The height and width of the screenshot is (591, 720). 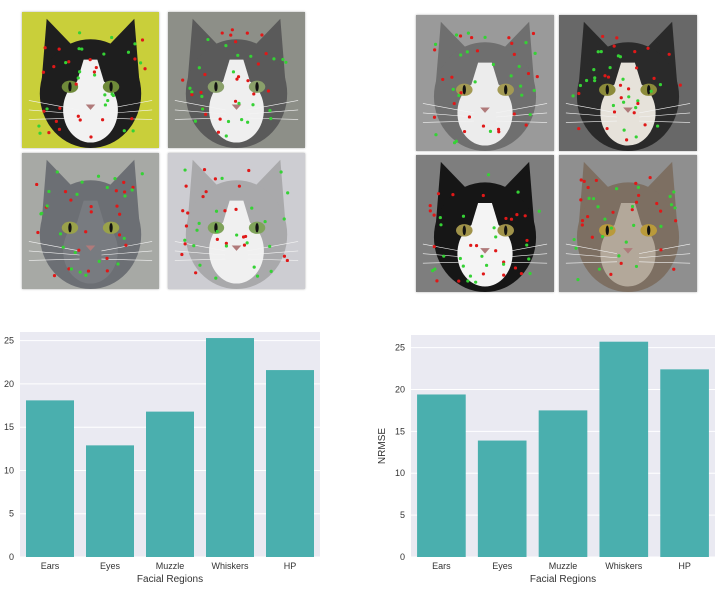 What do you see at coordinates (400, 389) in the screenshot?
I see `y-tick-label: 20` at bounding box center [400, 389].